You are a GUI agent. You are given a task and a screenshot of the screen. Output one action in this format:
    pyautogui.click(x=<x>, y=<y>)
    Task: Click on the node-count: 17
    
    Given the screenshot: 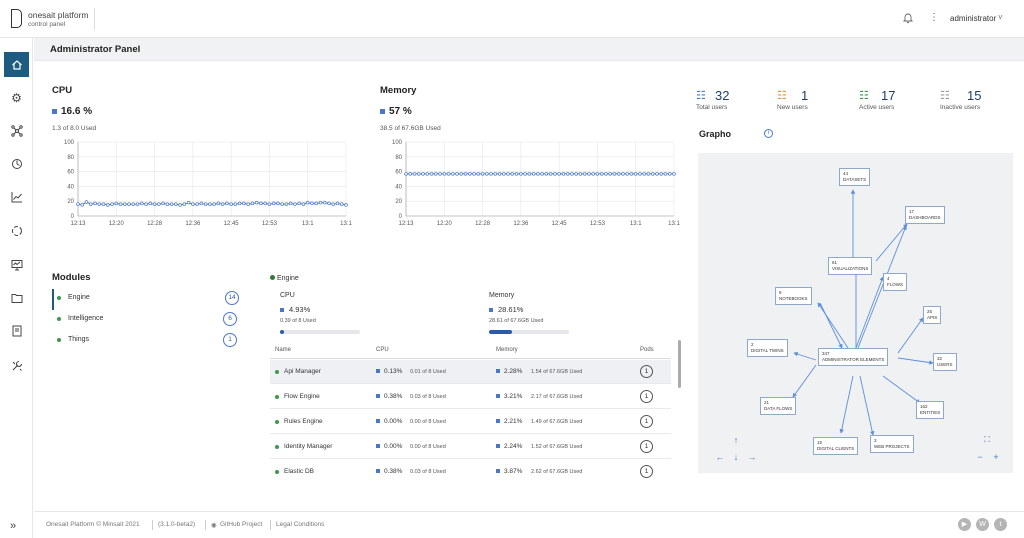 What is the action you would take?
    pyautogui.click(x=912, y=211)
    